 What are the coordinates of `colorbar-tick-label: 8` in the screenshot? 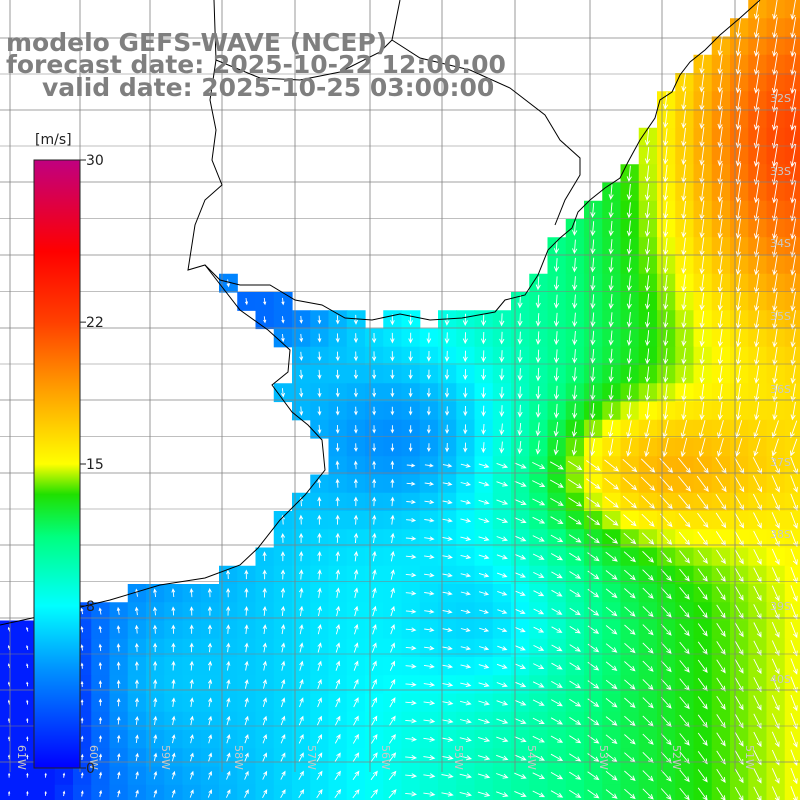 It's located at (90, 607).